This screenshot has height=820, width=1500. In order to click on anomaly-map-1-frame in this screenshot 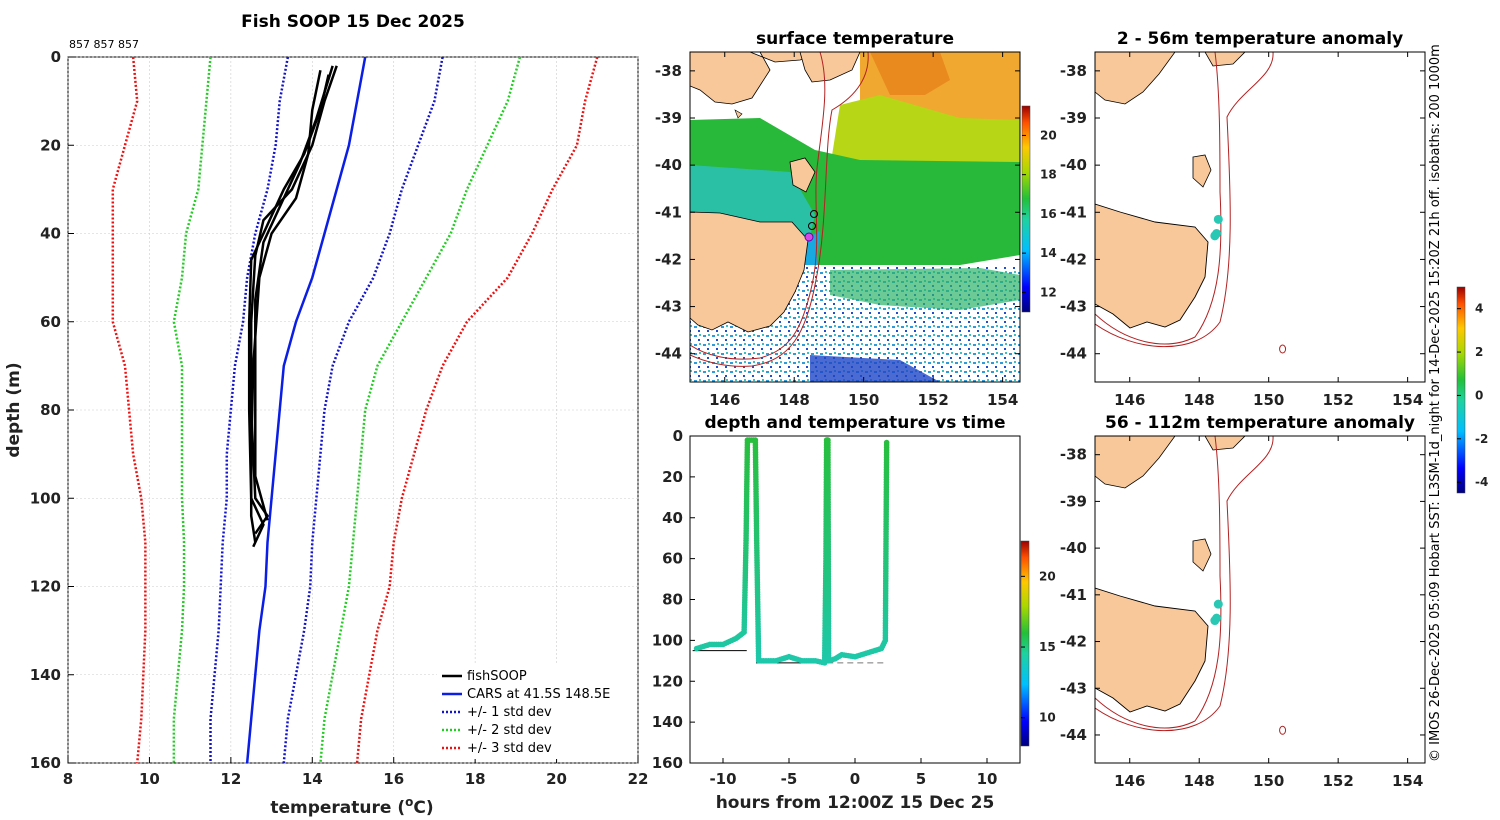, I will do `click(1260, 217)`.